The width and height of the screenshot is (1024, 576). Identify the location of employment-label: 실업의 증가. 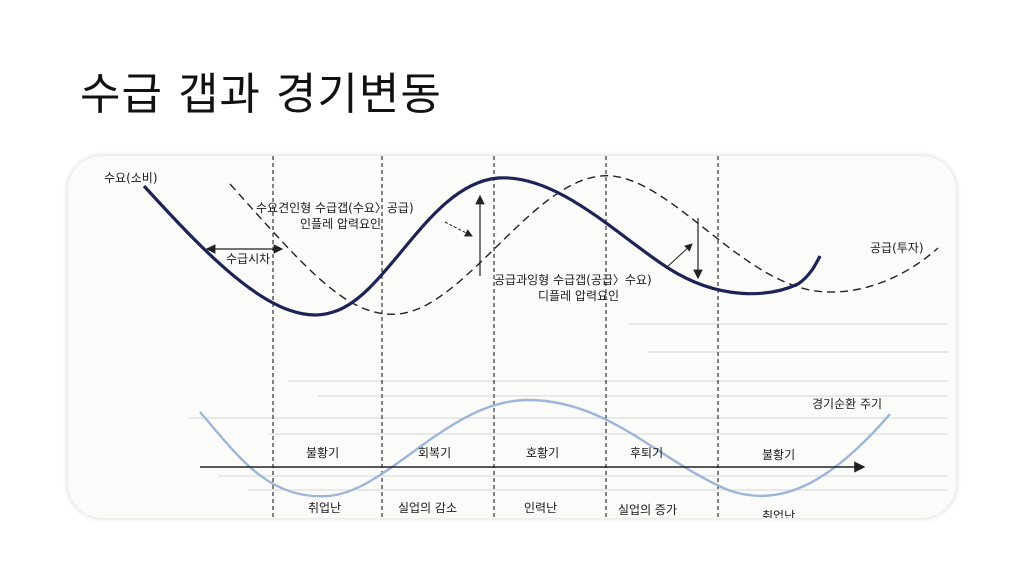
(647, 510).